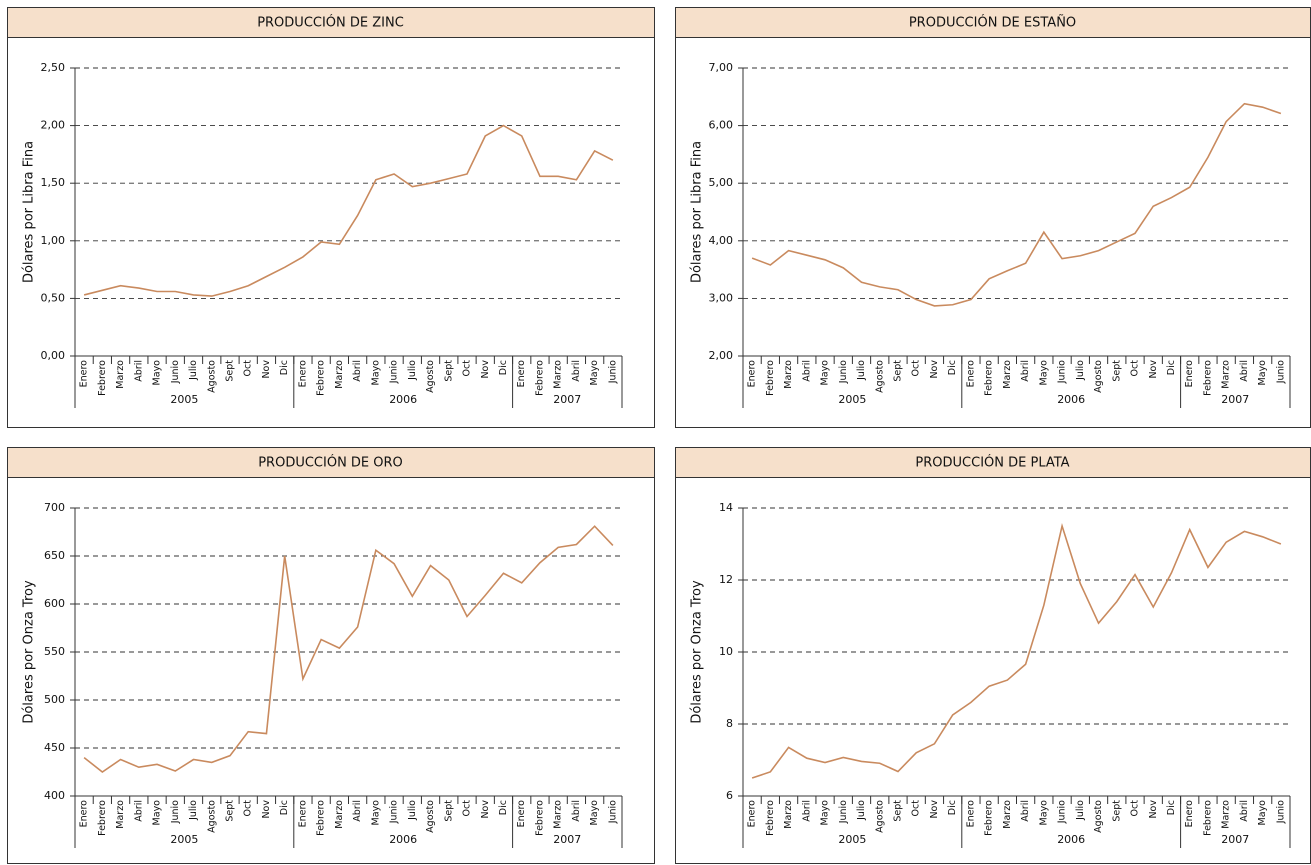 The height and width of the screenshot is (865, 1311). Describe the element at coordinates (54, 651) in the screenshot. I see `y-tick-label: 550` at that location.